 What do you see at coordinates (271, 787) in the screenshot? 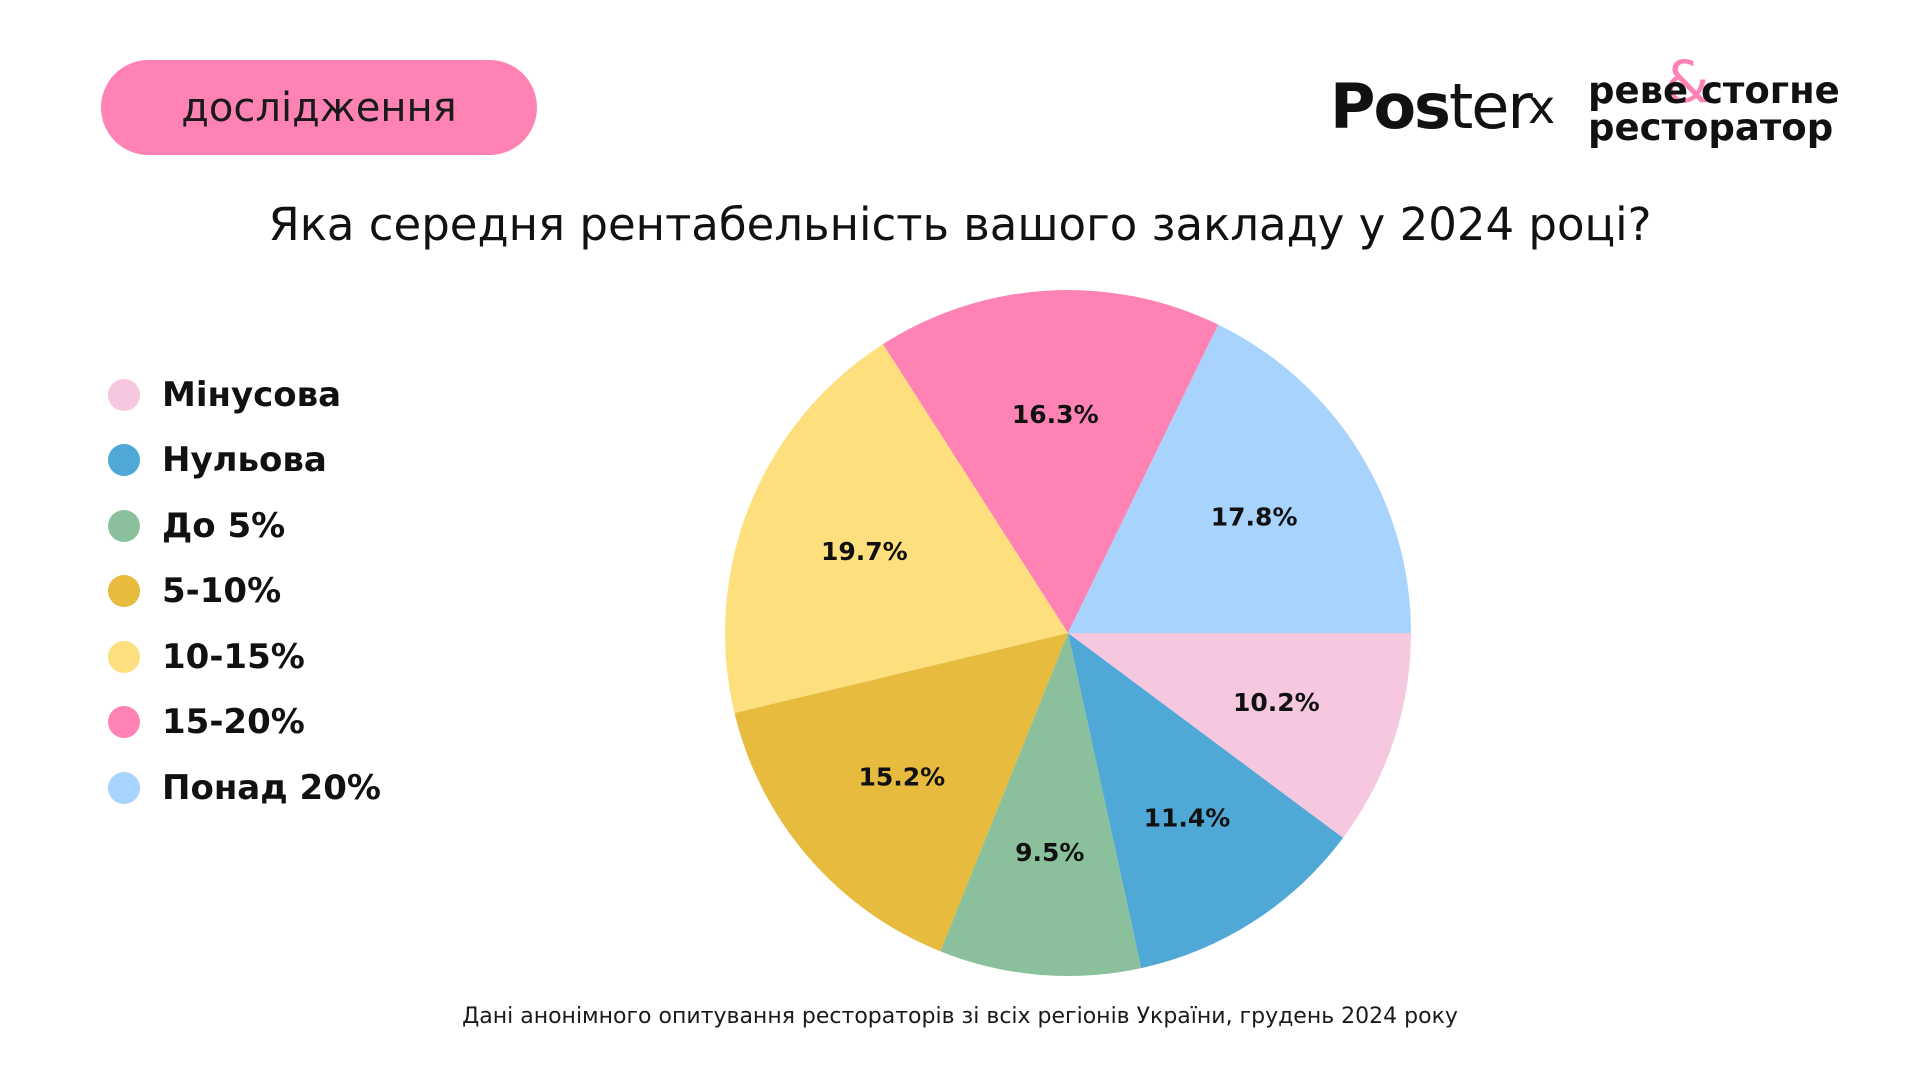
I see `legend-label: Понад 20%` at bounding box center [271, 787].